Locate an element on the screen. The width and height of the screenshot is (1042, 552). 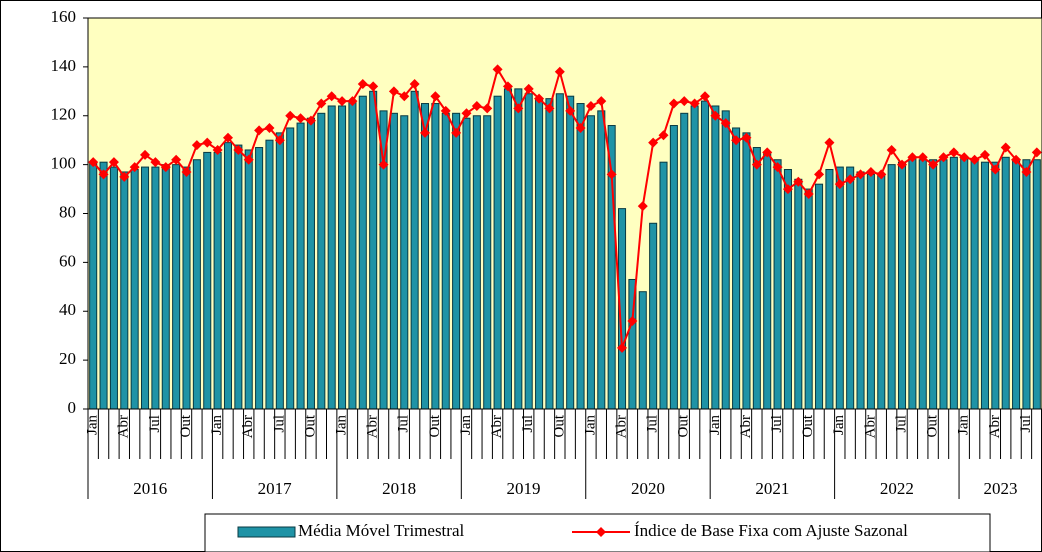
y-tick-label: 80 is located at coordinates (67, 211).